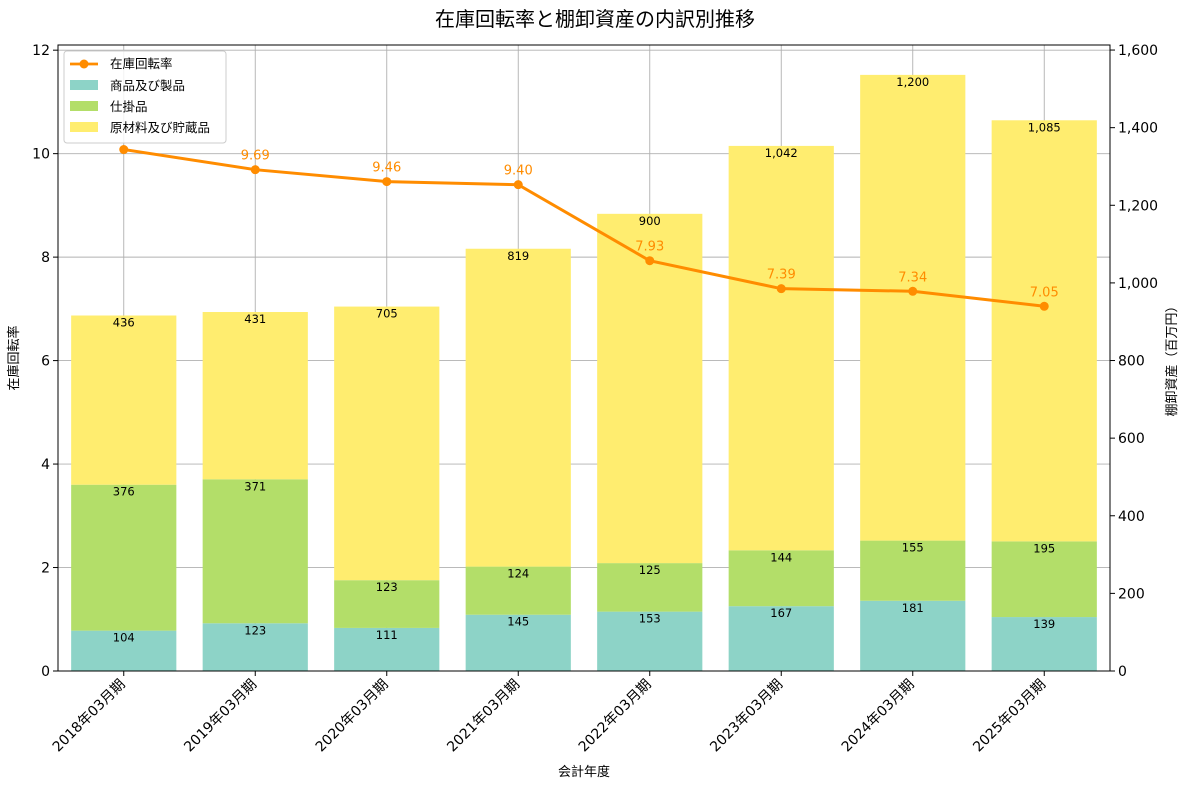  I want to click on y-axis-left-ticks: 0 2 4 6 8 10 12, so click(45, 361).